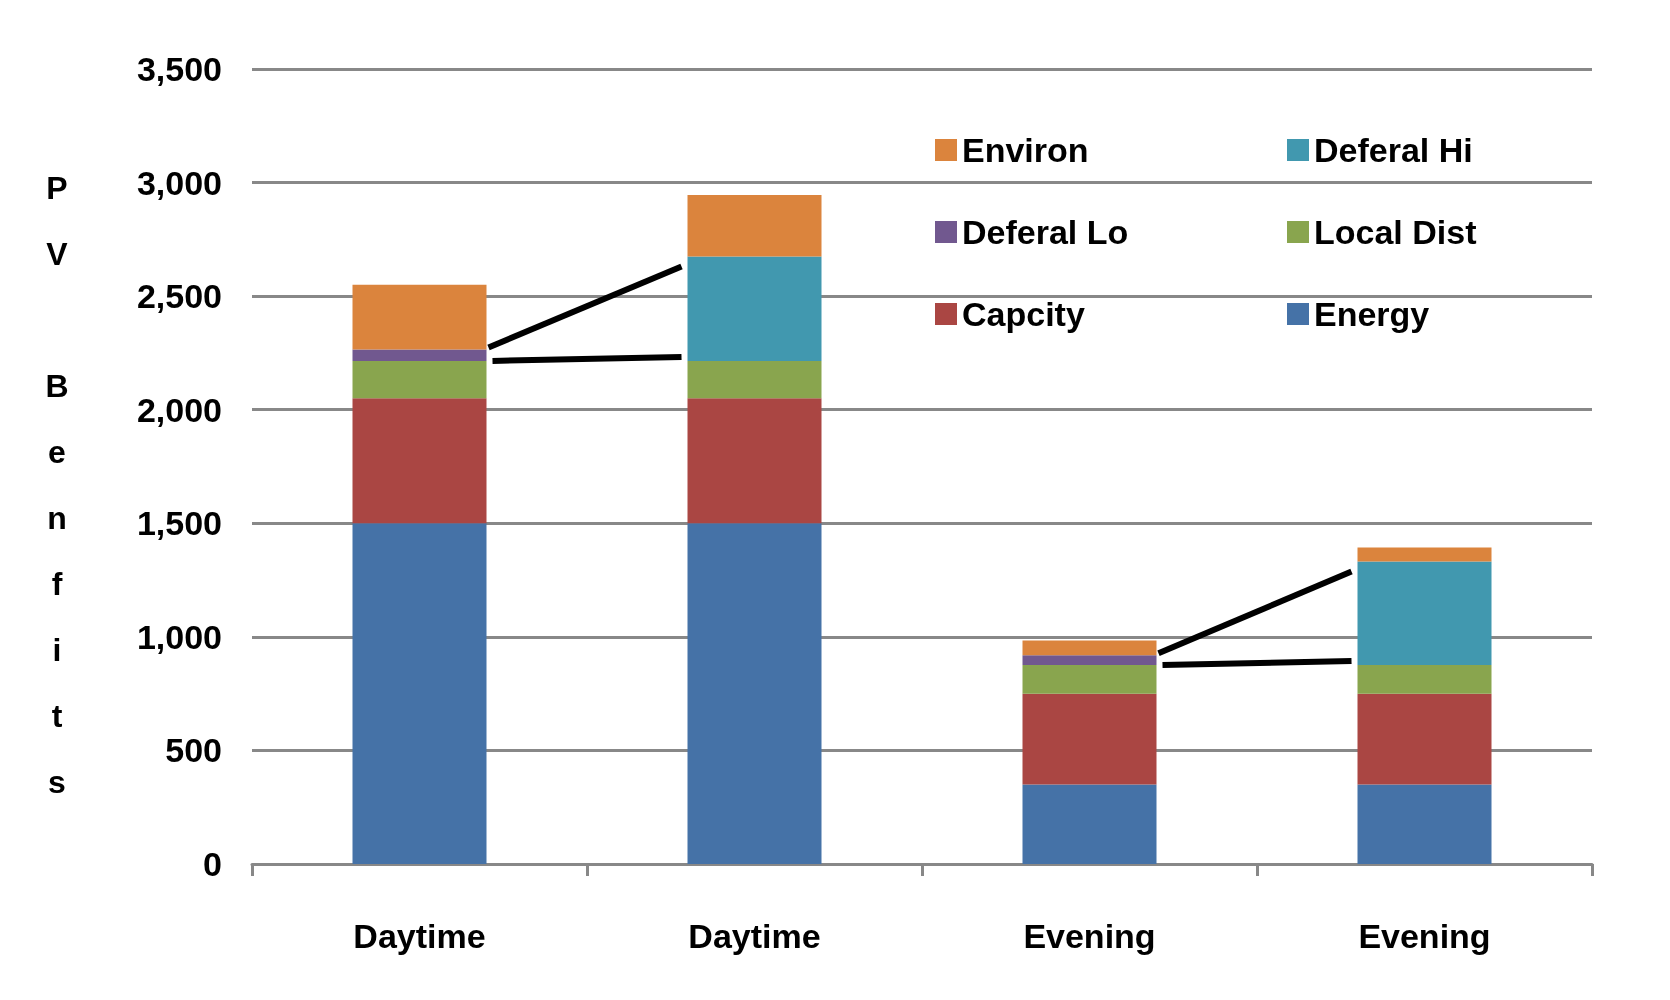 This screenshot has width=1670, height=1000. Describe the element at coordinates (1045, 232) in the screenshot. I see `legend-label: Deferal Lo` at that location.